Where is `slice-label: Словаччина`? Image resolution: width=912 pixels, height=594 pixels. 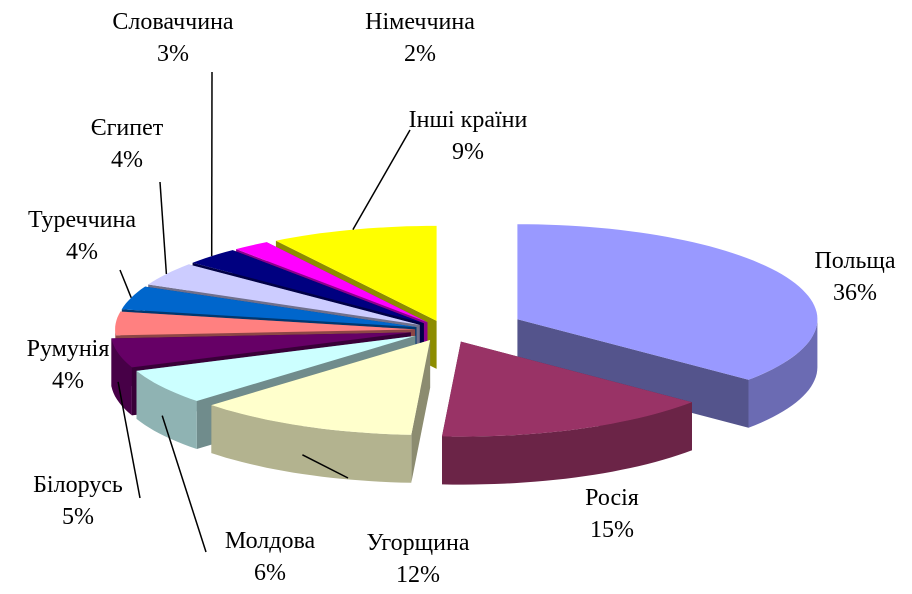
slice-label: Словаччина is located at coordinates (173, 22).